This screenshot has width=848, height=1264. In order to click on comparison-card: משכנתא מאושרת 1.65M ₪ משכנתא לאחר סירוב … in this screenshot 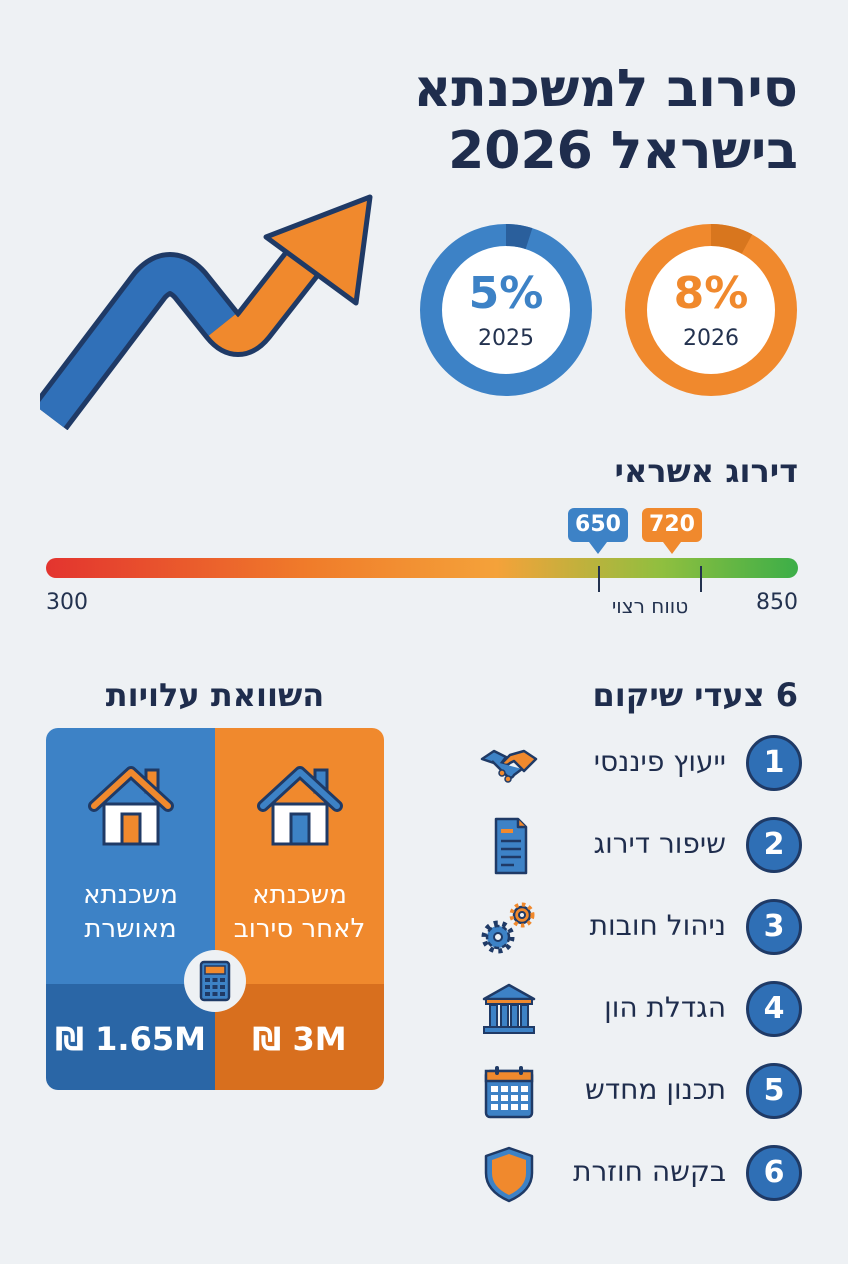, I will do `click(215, 909)`.